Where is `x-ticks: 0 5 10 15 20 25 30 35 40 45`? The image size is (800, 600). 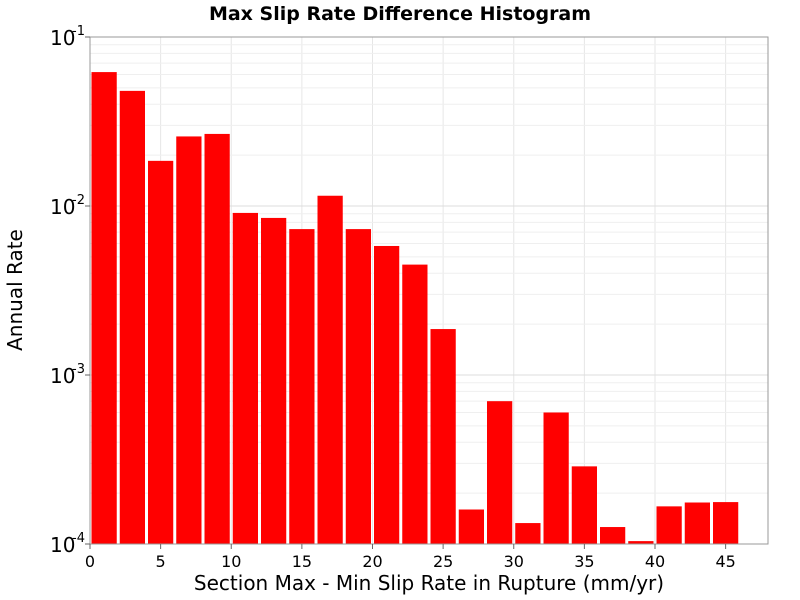
x-ticks: 0 5 10 15 20 25 30 35 40 45 is located at coordinates (410, 557).